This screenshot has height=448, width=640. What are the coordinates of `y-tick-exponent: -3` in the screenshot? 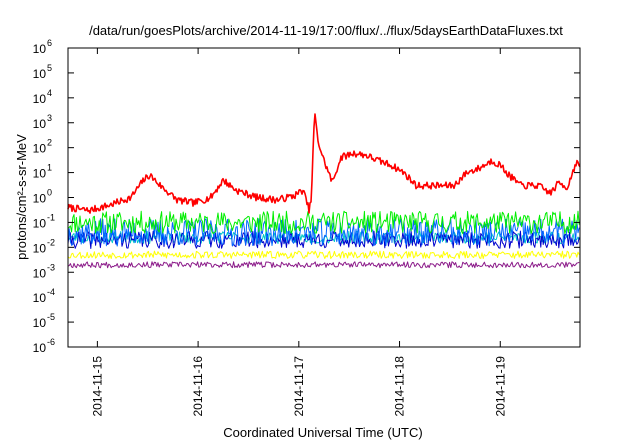 It's located at (51, 267).